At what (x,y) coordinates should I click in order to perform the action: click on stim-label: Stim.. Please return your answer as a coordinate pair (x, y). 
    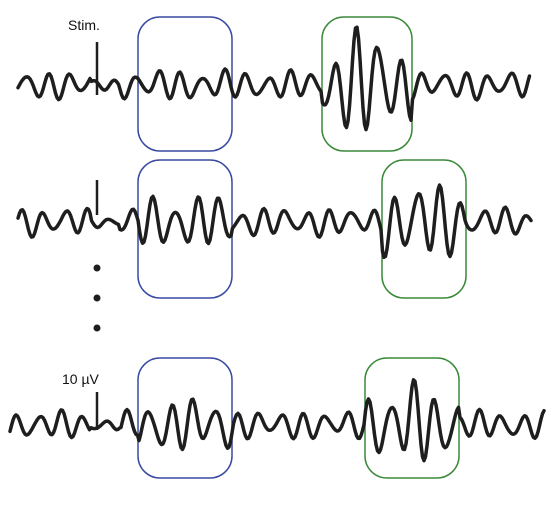
    Looking at the image, I should click on (84, 25).